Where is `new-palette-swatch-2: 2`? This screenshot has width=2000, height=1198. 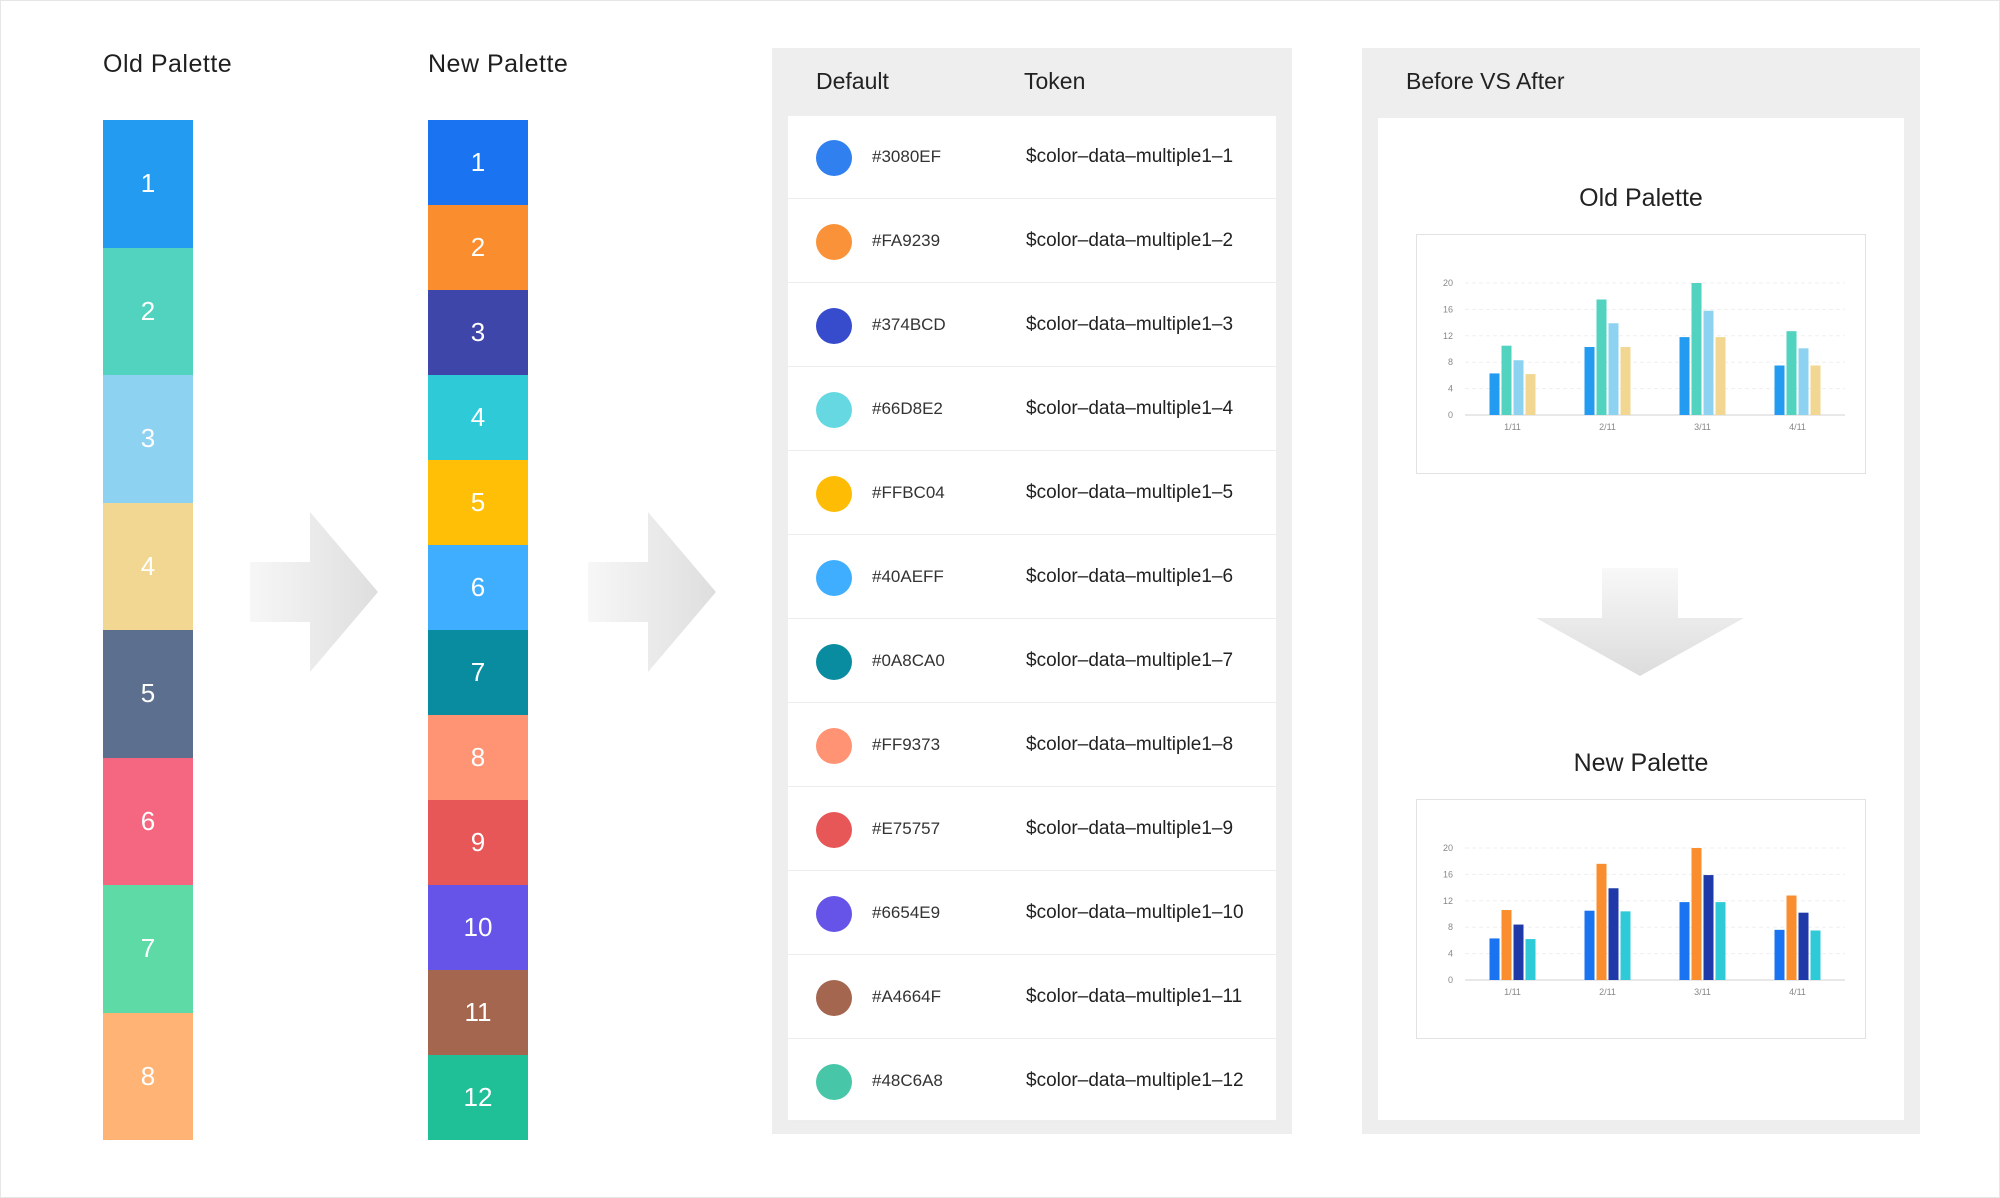 new-palette-swatch-2: 2 is located at coordinates (478, 247).